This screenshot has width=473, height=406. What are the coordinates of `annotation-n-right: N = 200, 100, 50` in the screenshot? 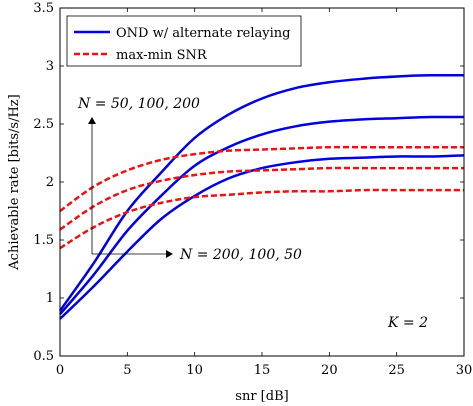 It's located at (240, 255).